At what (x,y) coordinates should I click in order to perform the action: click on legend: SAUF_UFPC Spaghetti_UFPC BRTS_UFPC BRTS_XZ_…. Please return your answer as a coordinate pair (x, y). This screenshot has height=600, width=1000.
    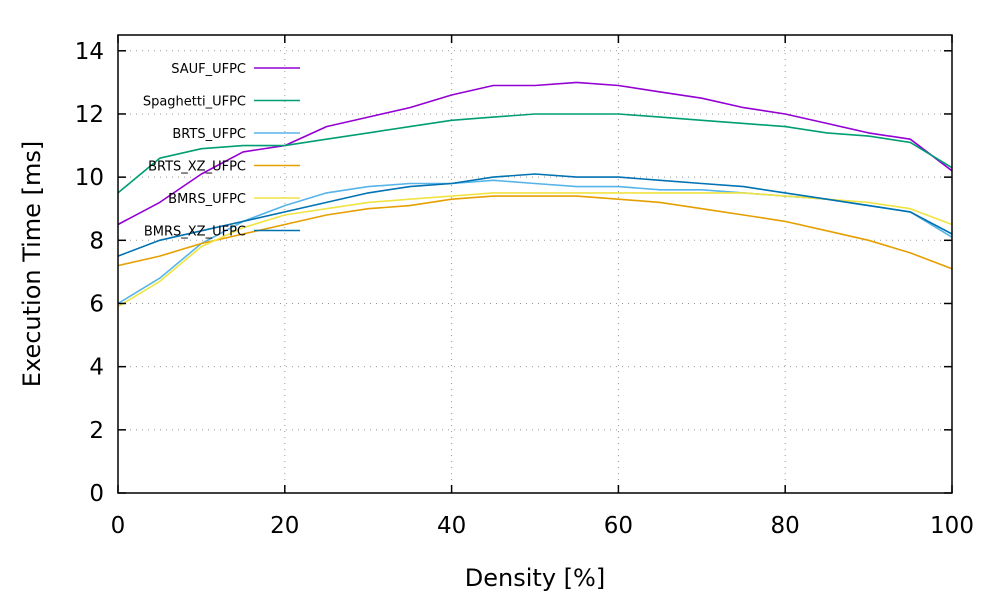
    Looking at the image, I should click on (221, 151).